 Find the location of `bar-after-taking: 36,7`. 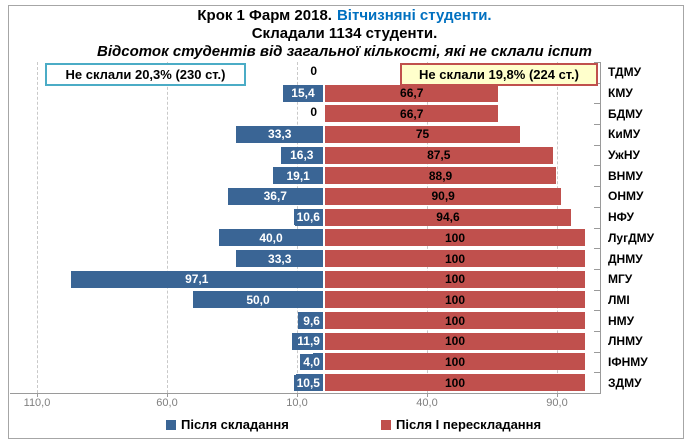

bar-after-taking: 36,7 is located at coordinates (275, 196).